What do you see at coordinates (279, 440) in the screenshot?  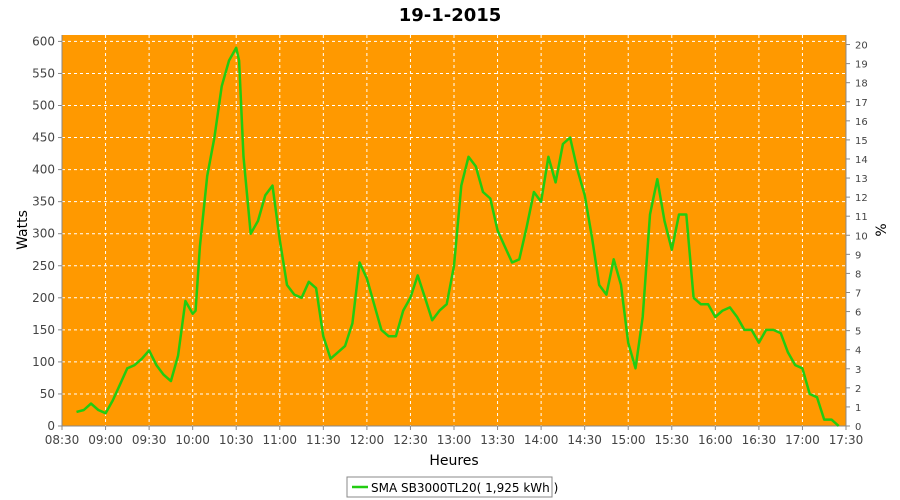 I see `x-tick-label: 11:00` at bounding box center [279, 440].